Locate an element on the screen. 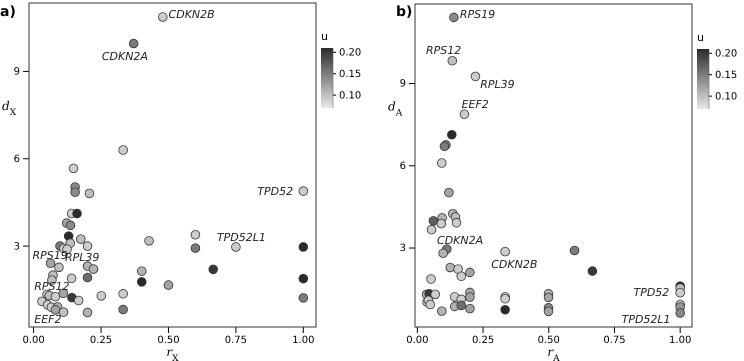 This screenshot has height=361, width=744. chart-title: b) is located at coordinates (404, 12).